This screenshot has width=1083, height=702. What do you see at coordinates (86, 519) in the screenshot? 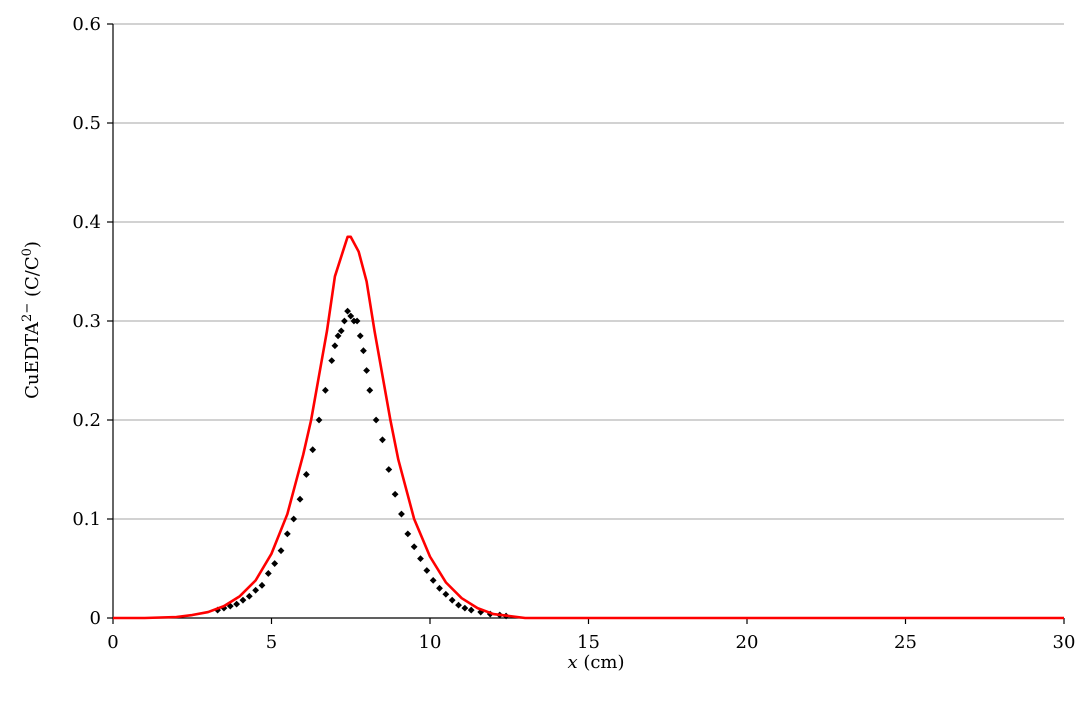
I see `y-tick-label: 0.1` at bounding box center [86, 519].